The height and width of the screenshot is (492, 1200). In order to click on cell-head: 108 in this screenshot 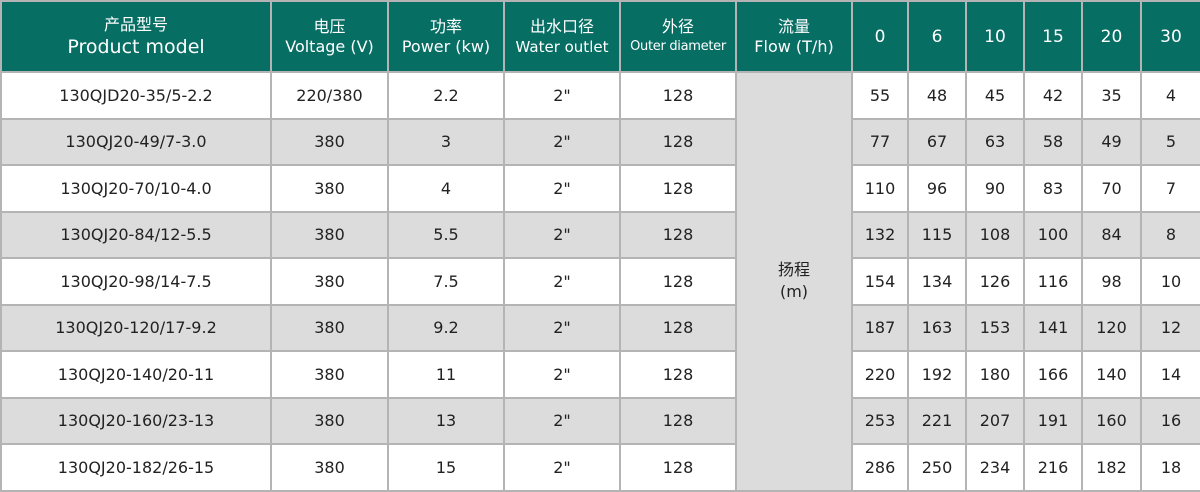, I will do `click(995, 234)`.